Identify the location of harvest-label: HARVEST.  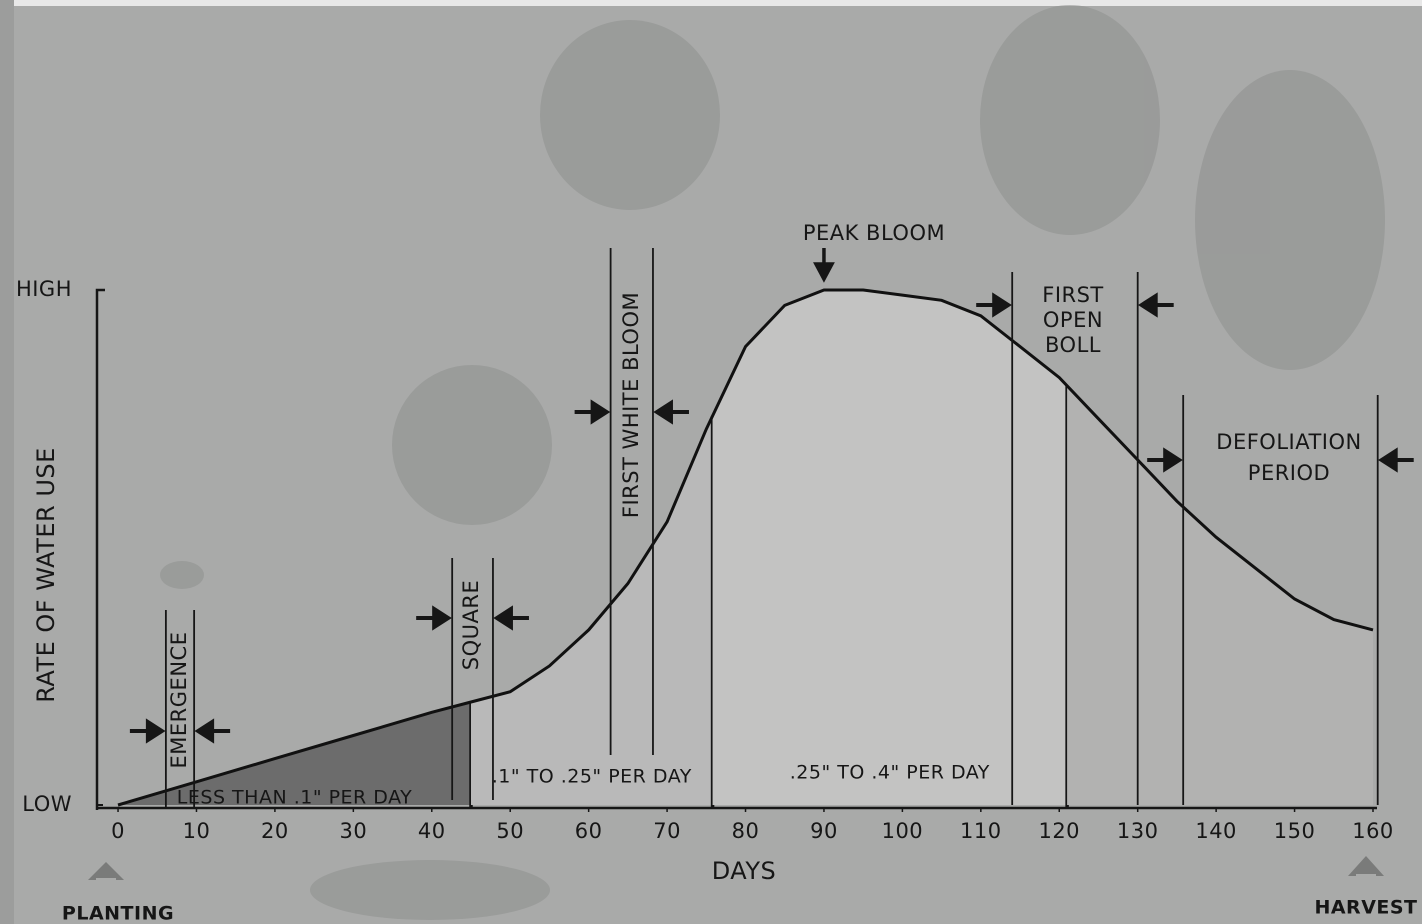
(1365, 908).